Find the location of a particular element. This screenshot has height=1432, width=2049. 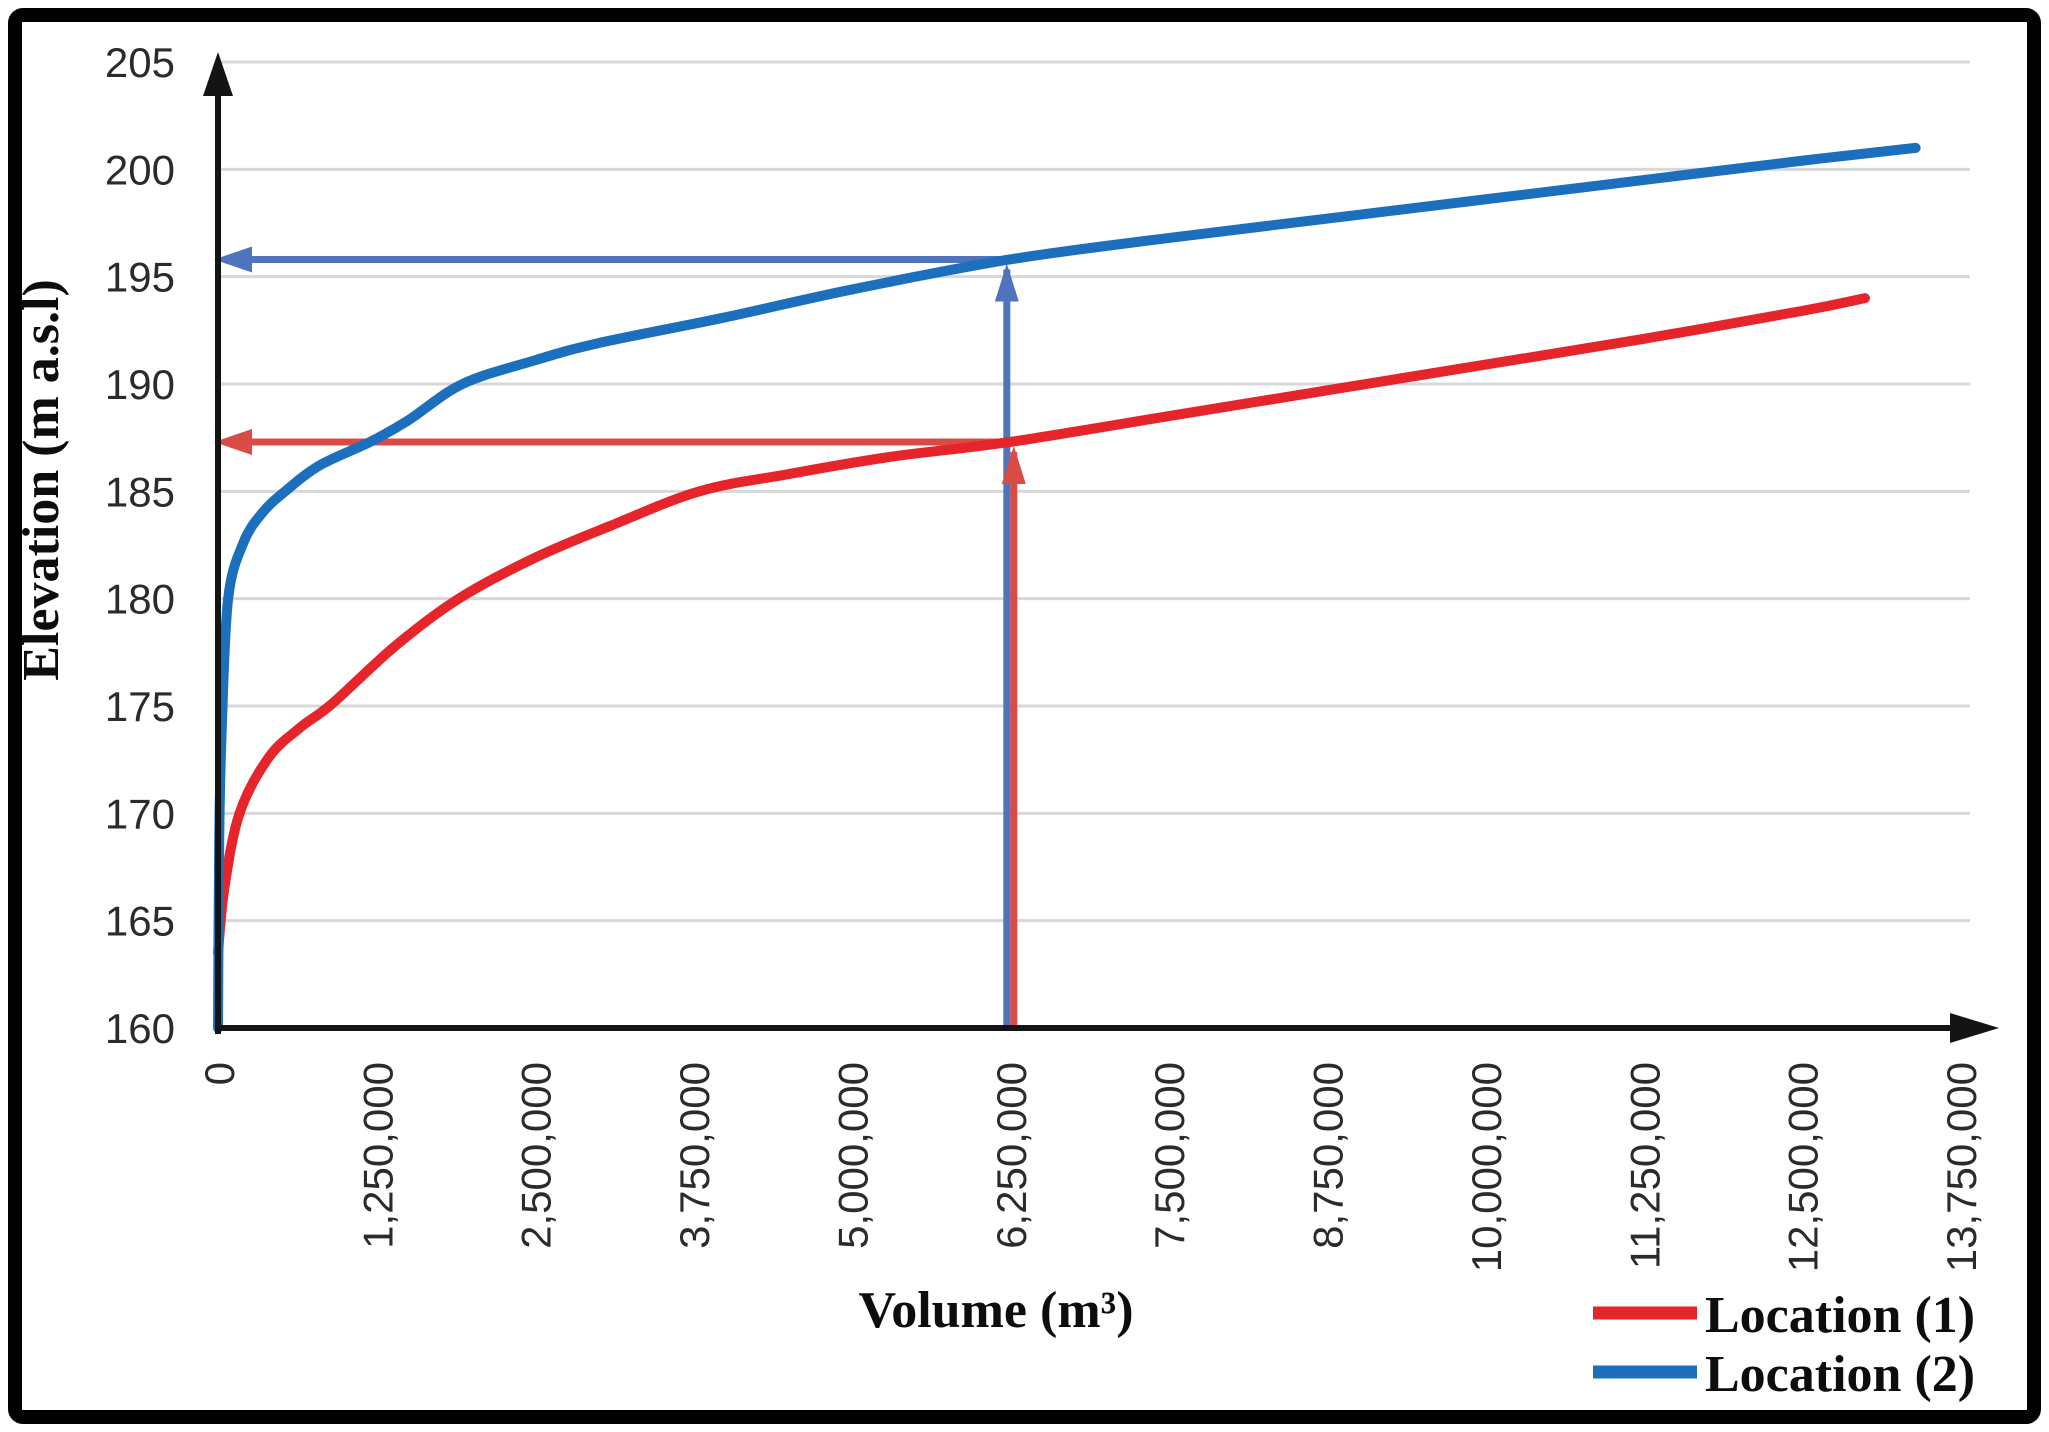

y-tick-label: 160 is located at coordinates (140, 1028).